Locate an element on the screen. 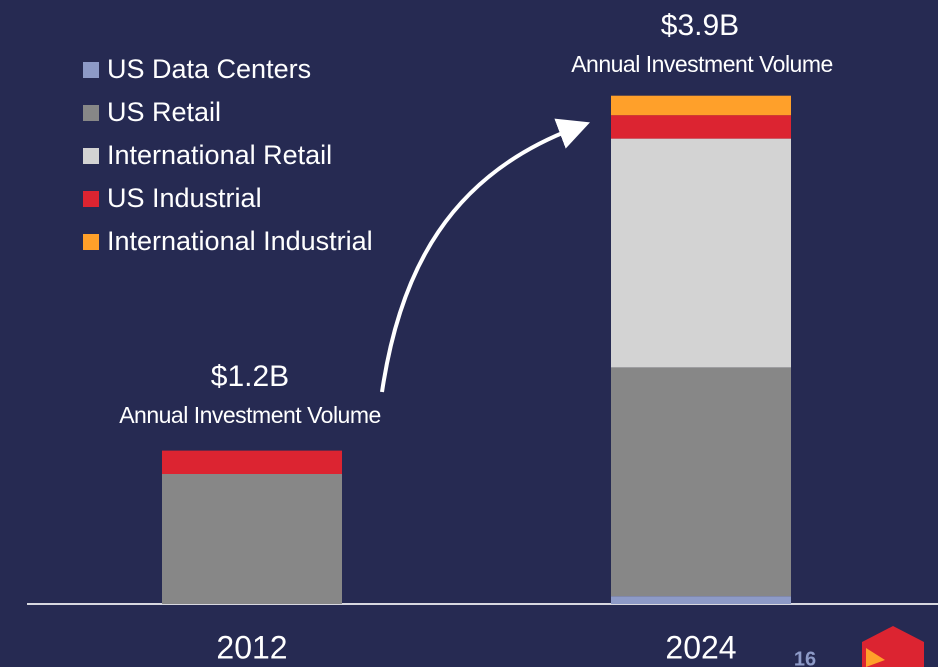 The height and width of the screenshot is (667, 938). growth-arrow is located at coordinates (485, 255).